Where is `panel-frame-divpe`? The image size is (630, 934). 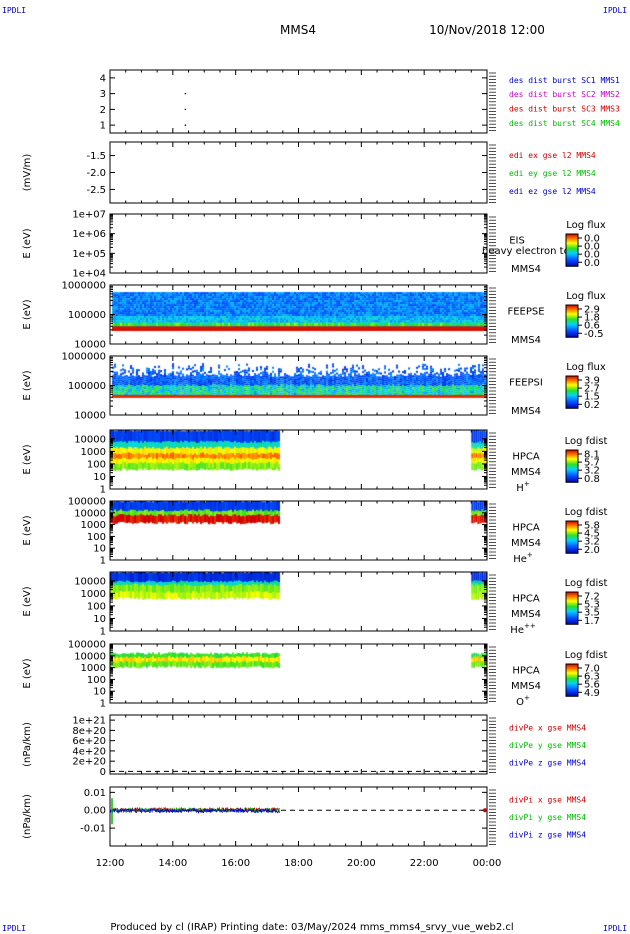
panel-frame-divpe is located at coordinates (298, 744).